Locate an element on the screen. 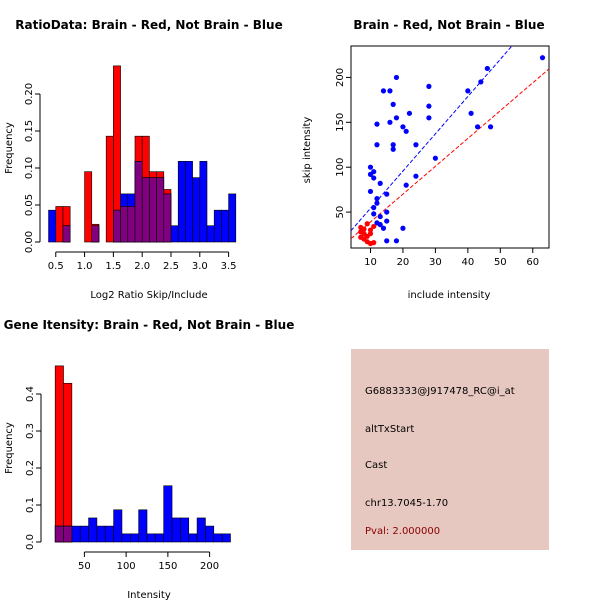  intensity-y-tick-label: 0.0 is located at coordinates (30, 542).